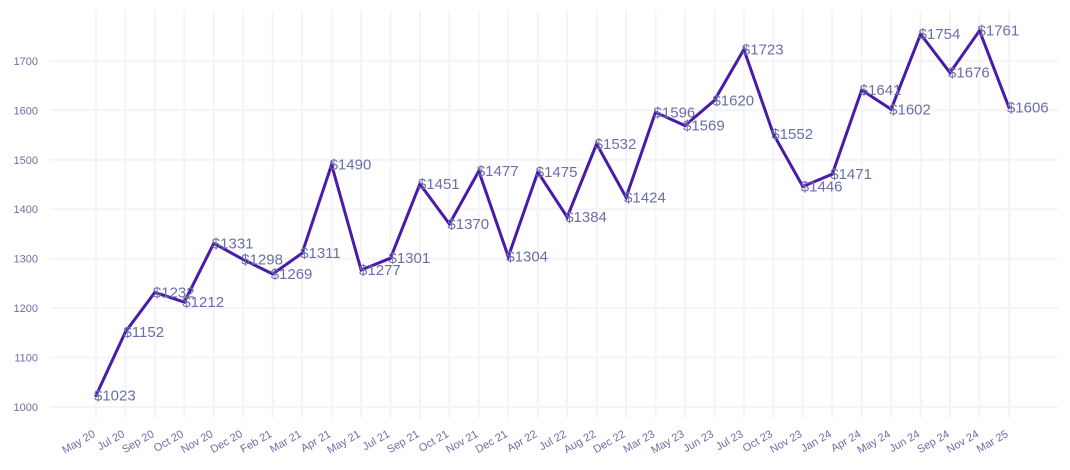 The height and width of the screenshot is (470, 1070). What do you see at coordinates (763, 49) in the screenshot?
I see `data-label: $1723` at bounding box center [763, 49].